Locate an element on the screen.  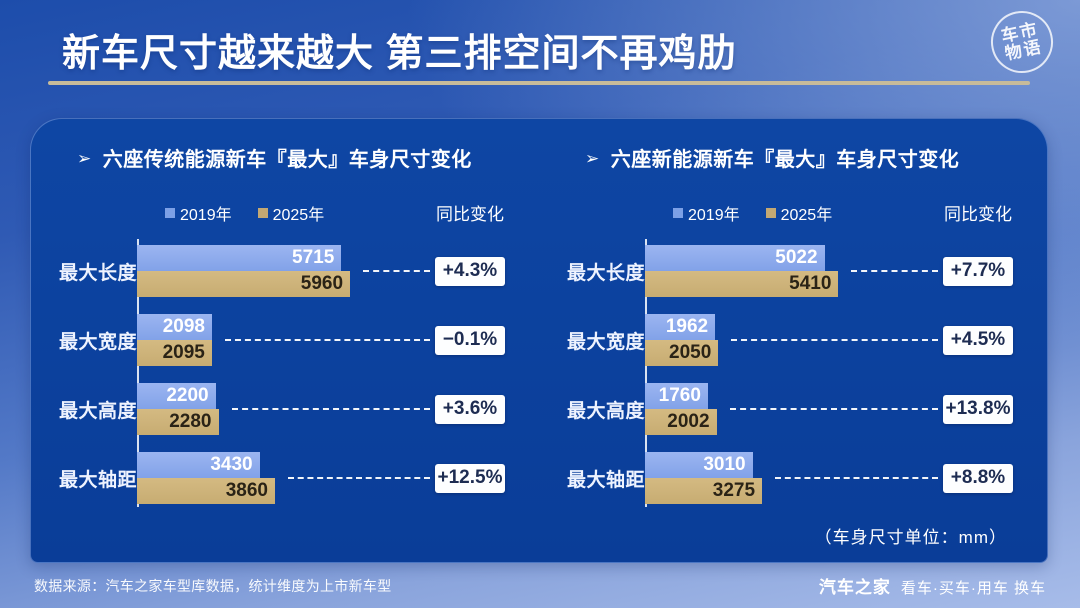
yoy-badge: +8.8% is located at coordinates (978, 478).